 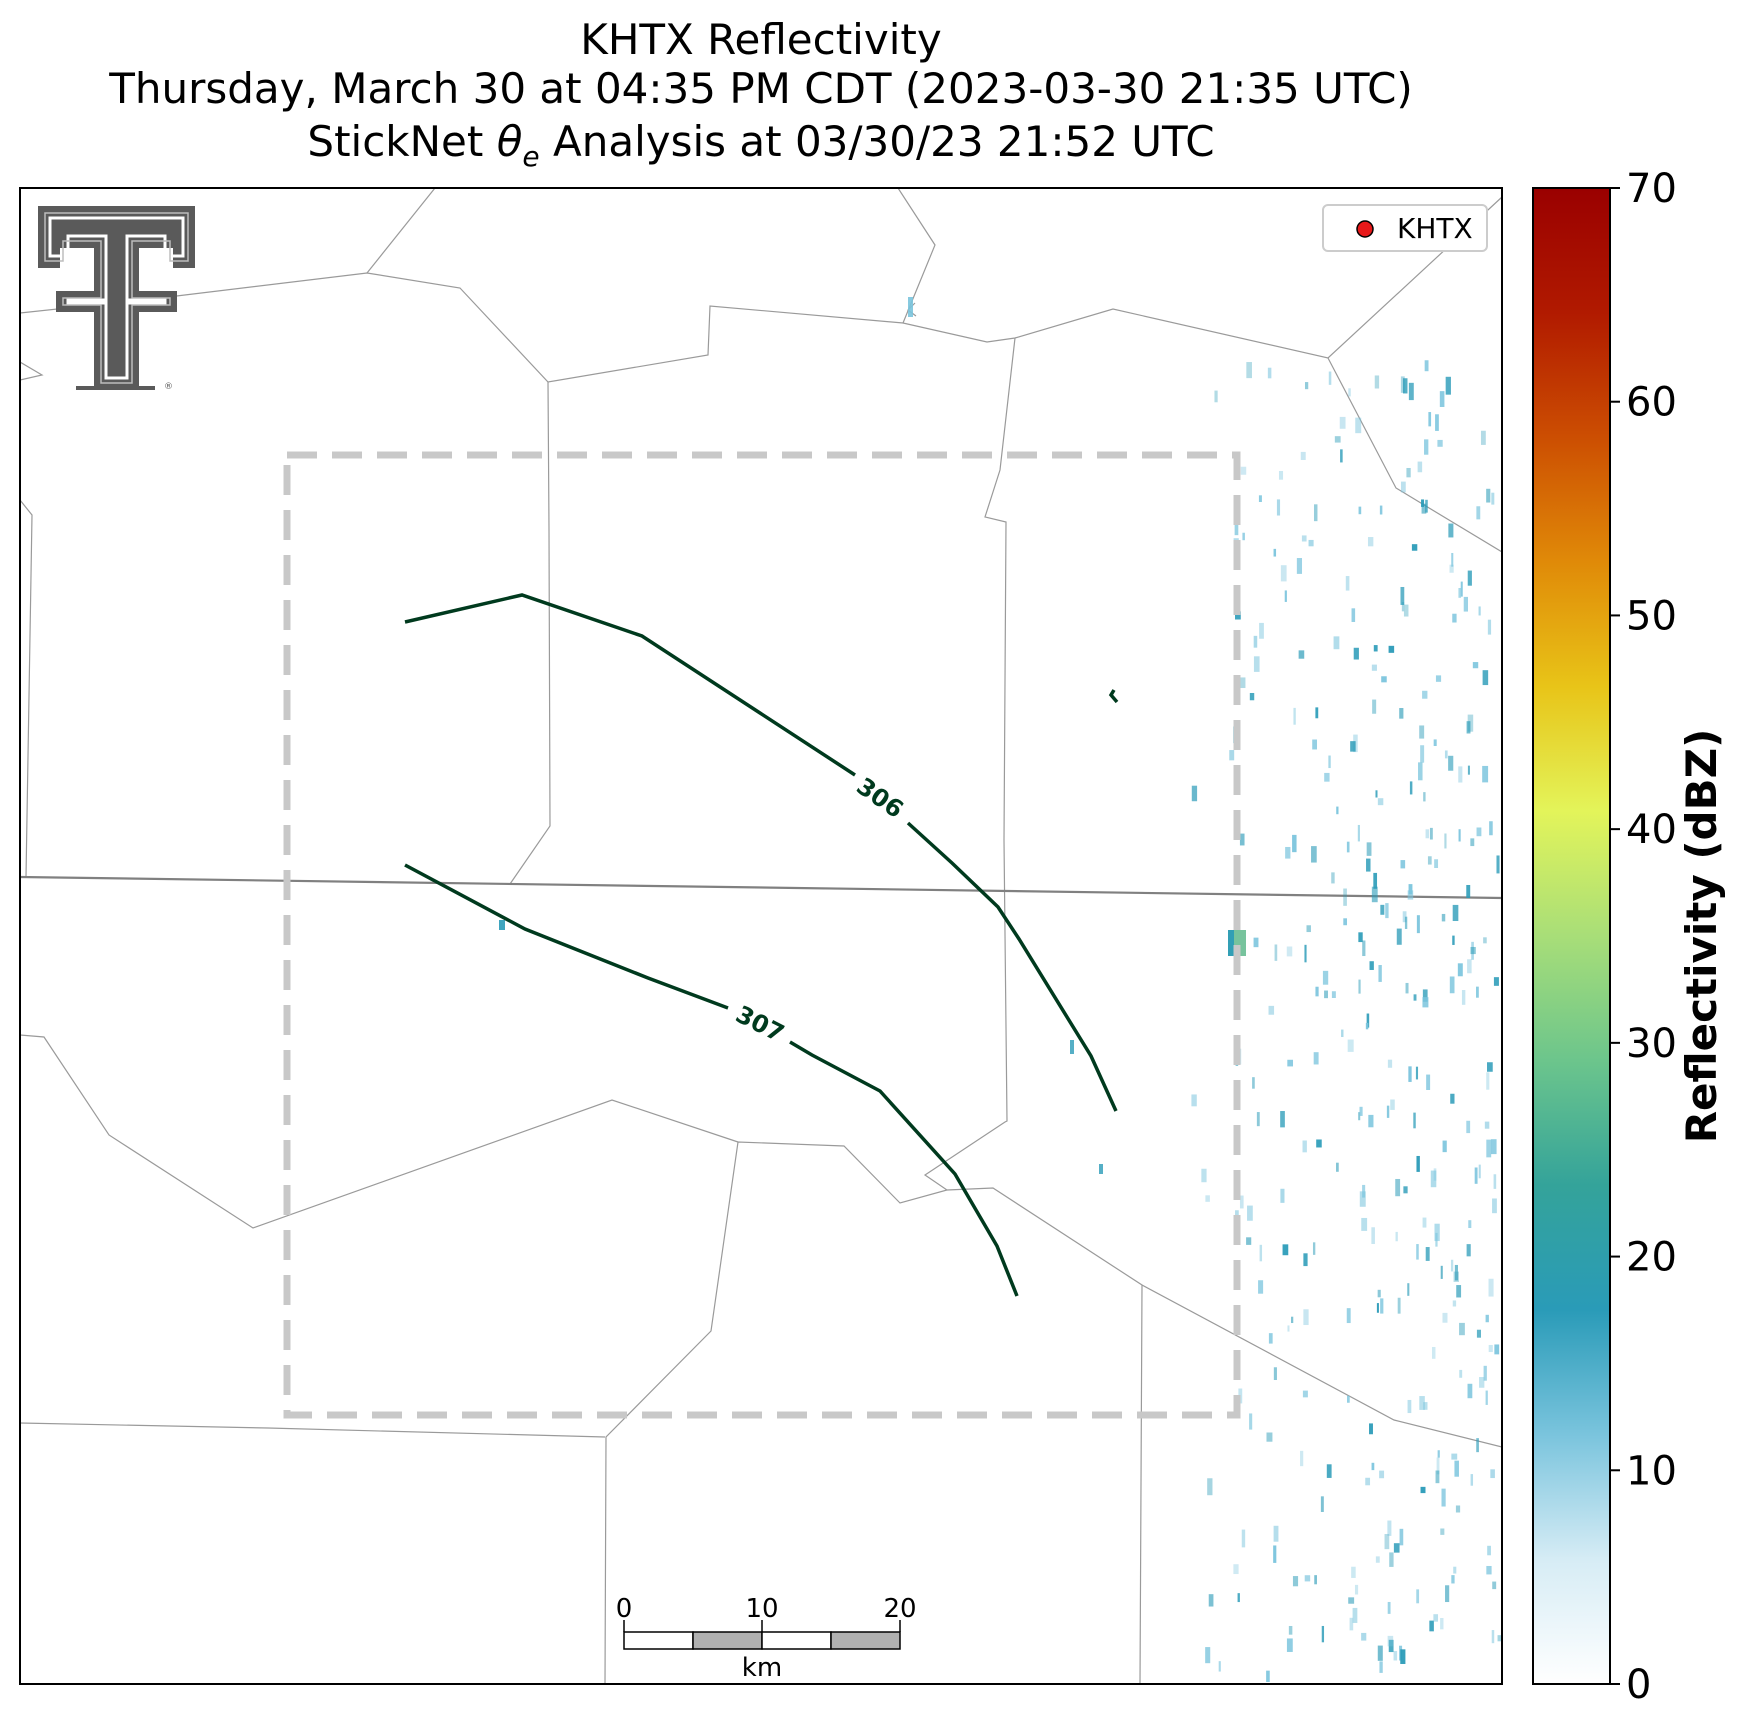 What do you see at coordinates (1651, 189) in the screenshot?
I see `colorbar-tick-70: 70` at bounding box center [1651, 189].